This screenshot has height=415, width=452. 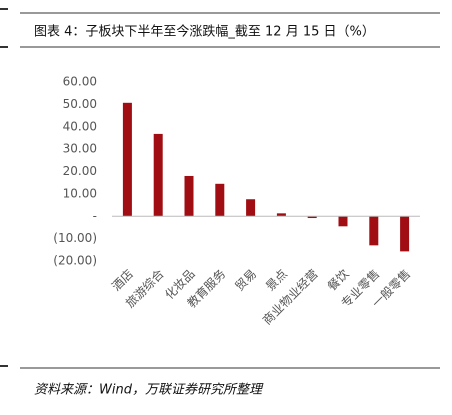 I want to click on y-tick-label: 50.00, so click(x=80, y=104).